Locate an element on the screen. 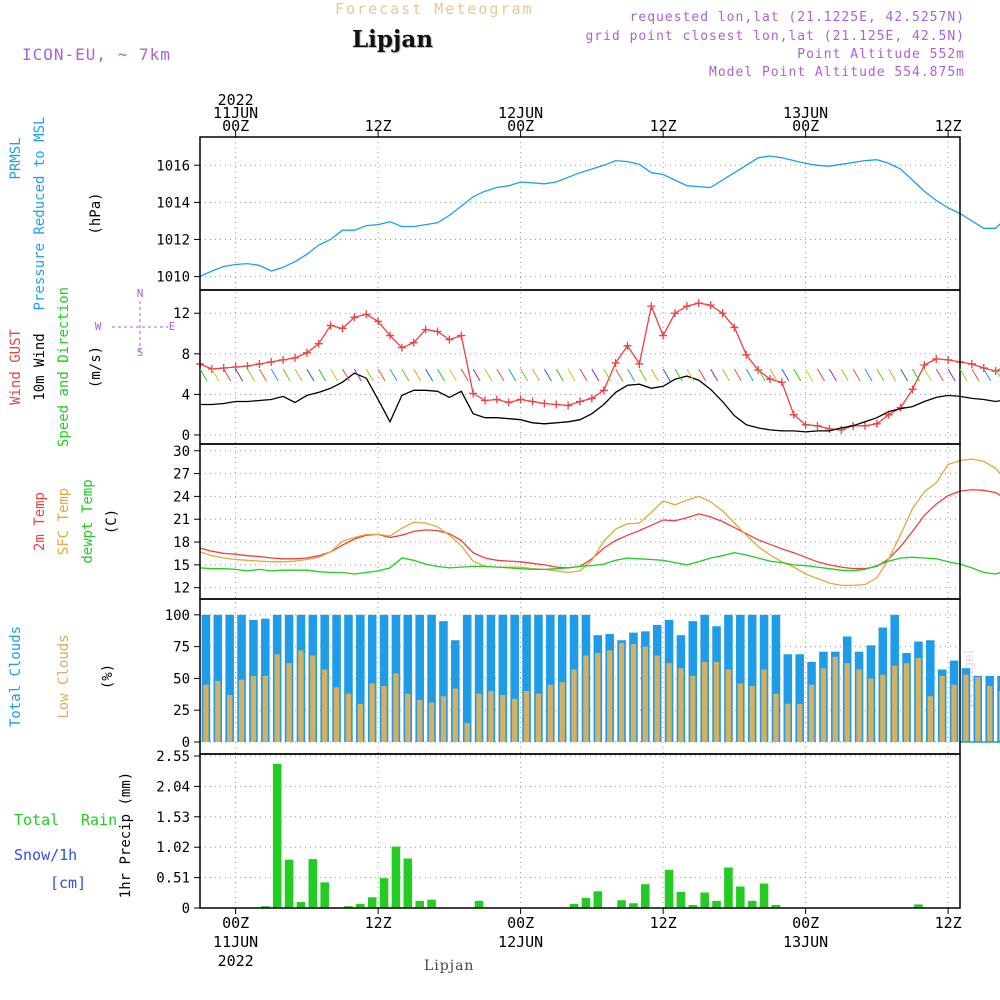 The width and height of the screenshot is (1000, 1000). y-tick-label: 1016 is located at coordinates (173, 166).